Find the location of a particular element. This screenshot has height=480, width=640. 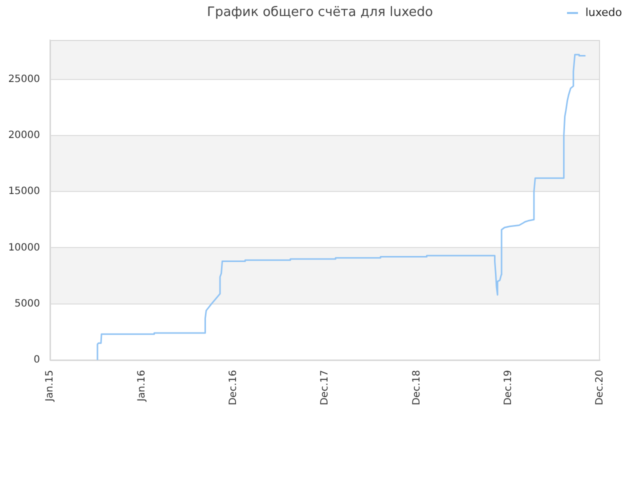

x-tick-label: Dec.19 is located at coordinates (508, 388).